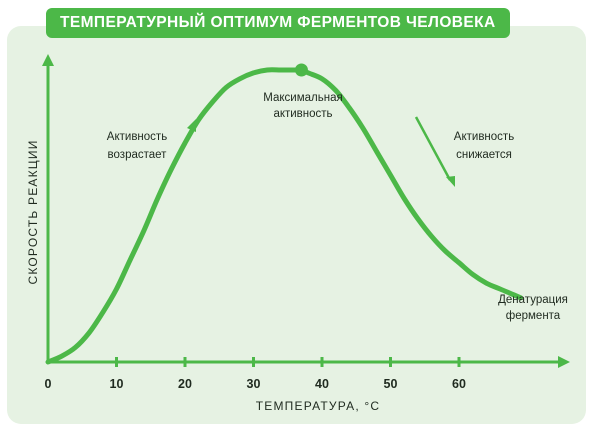 The image size is (596, 431). Describe the element at coordinates (484, 137) in the screenshot. I see `annotation-falling-line1: Активность` at that location.